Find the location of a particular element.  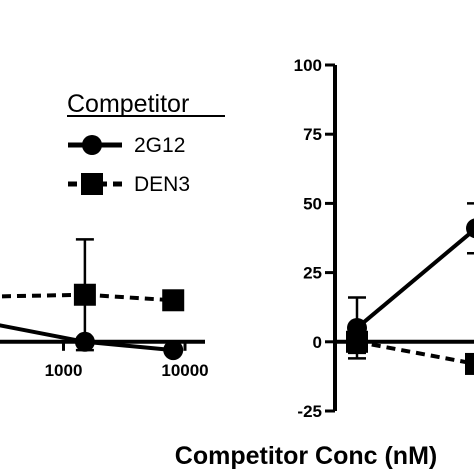

right-y-tick-label: 50 is located at coordinates (312, 203).